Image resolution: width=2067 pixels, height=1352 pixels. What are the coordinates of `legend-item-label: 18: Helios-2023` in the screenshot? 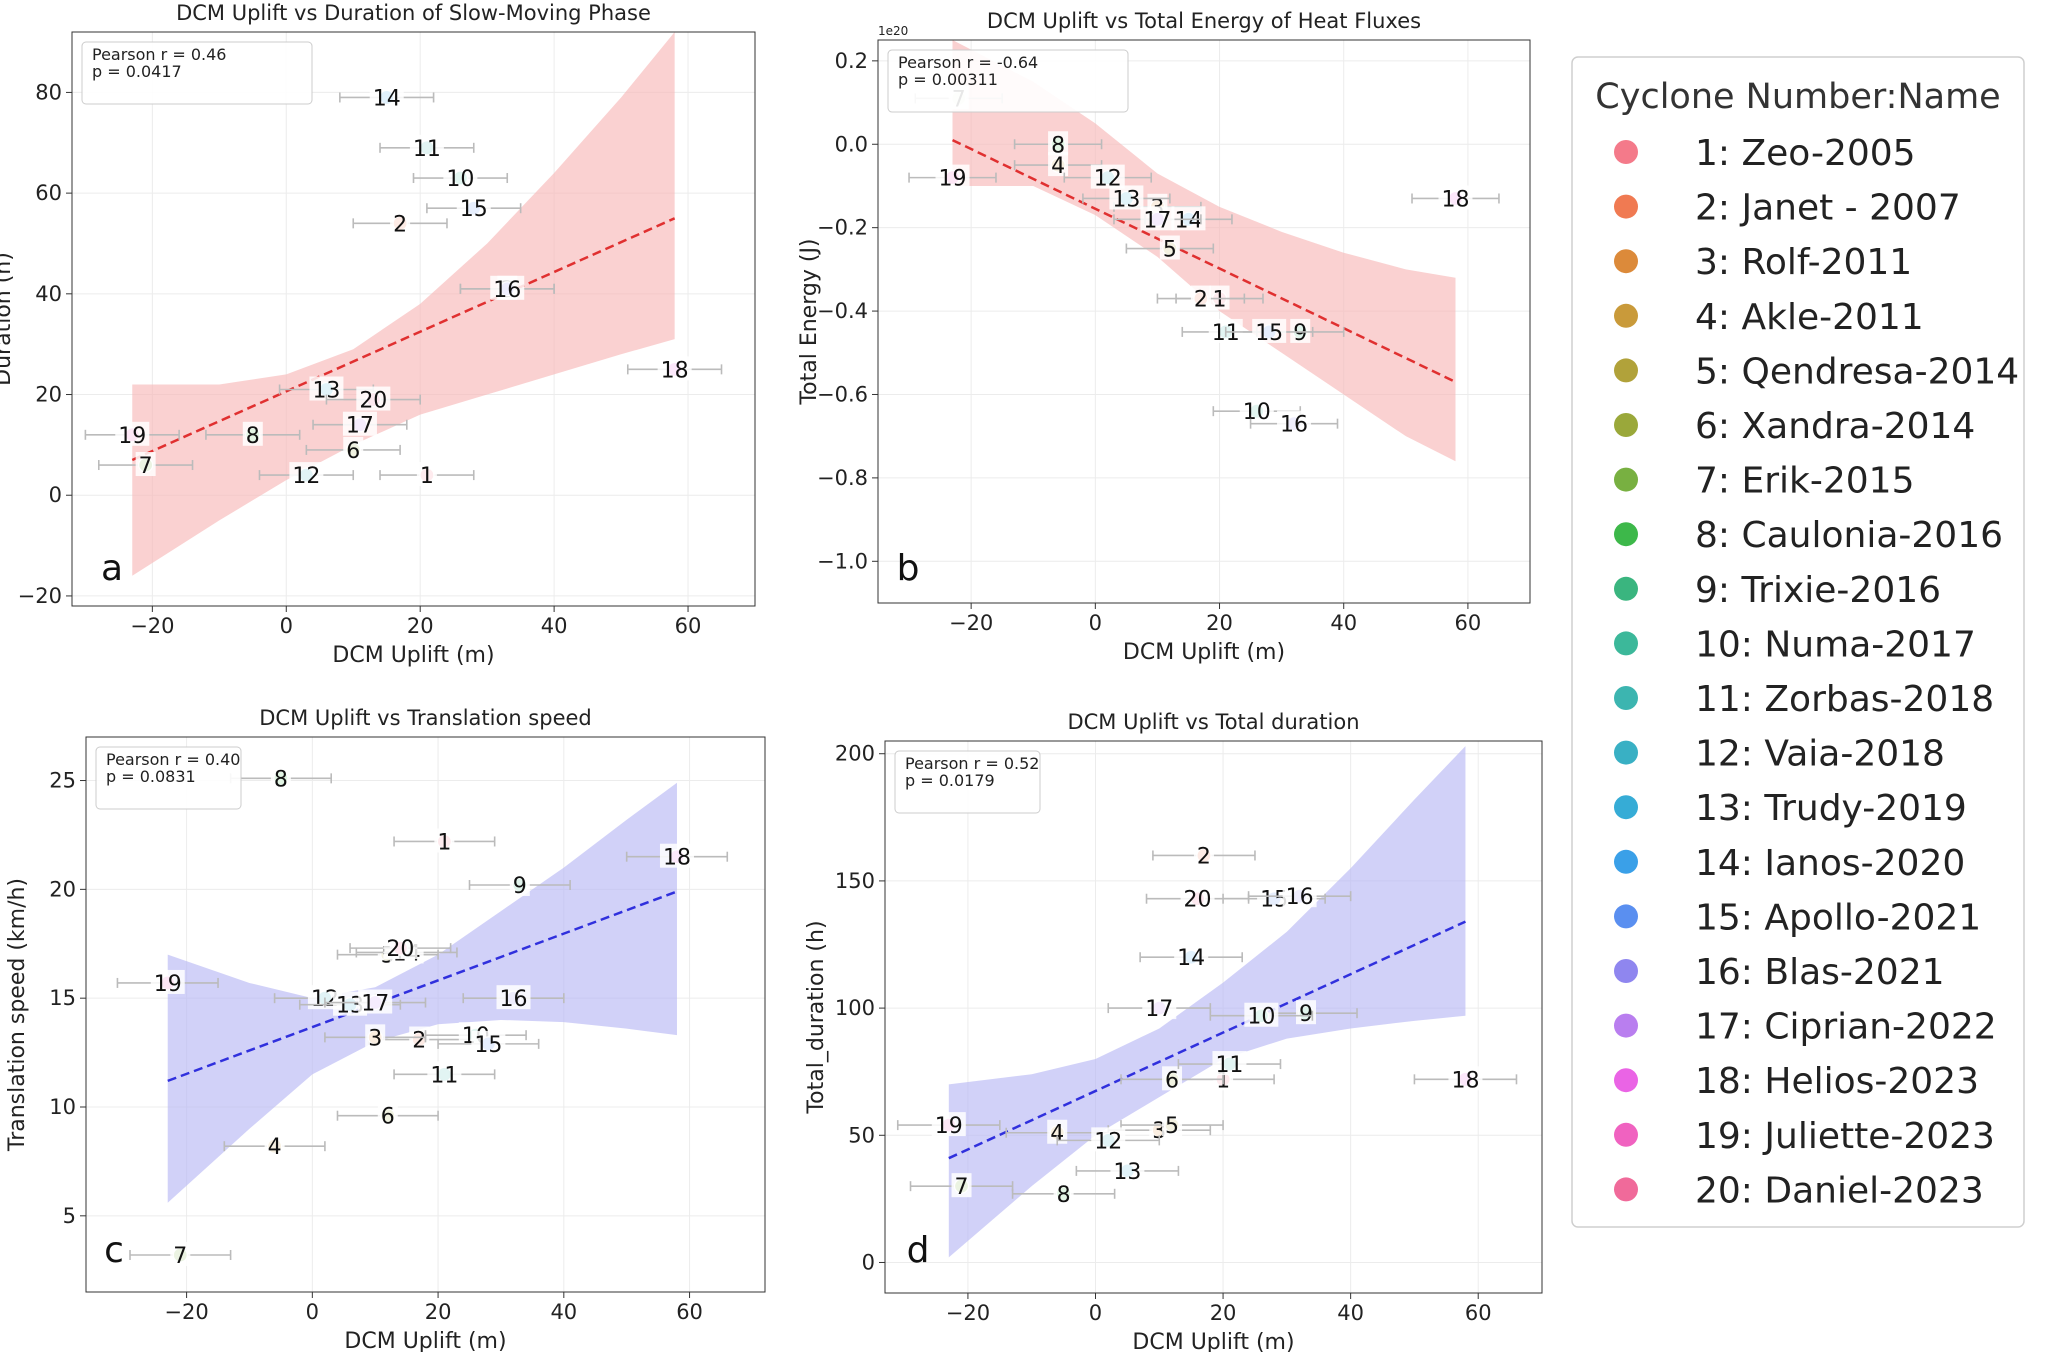 It's located at (1837, 1081).